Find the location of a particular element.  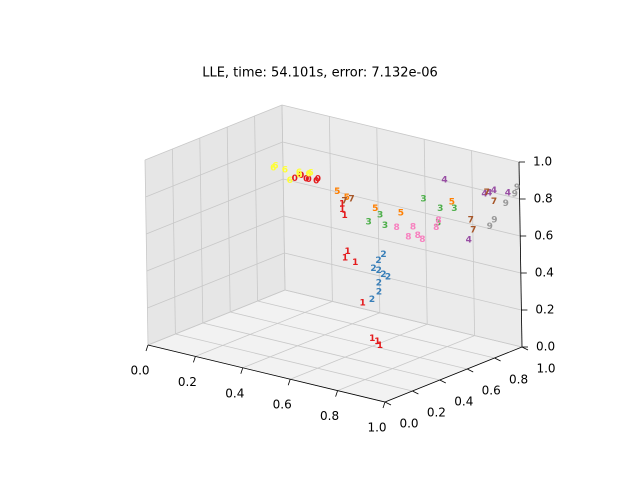

left-pane is located at coordinates (215, 225).